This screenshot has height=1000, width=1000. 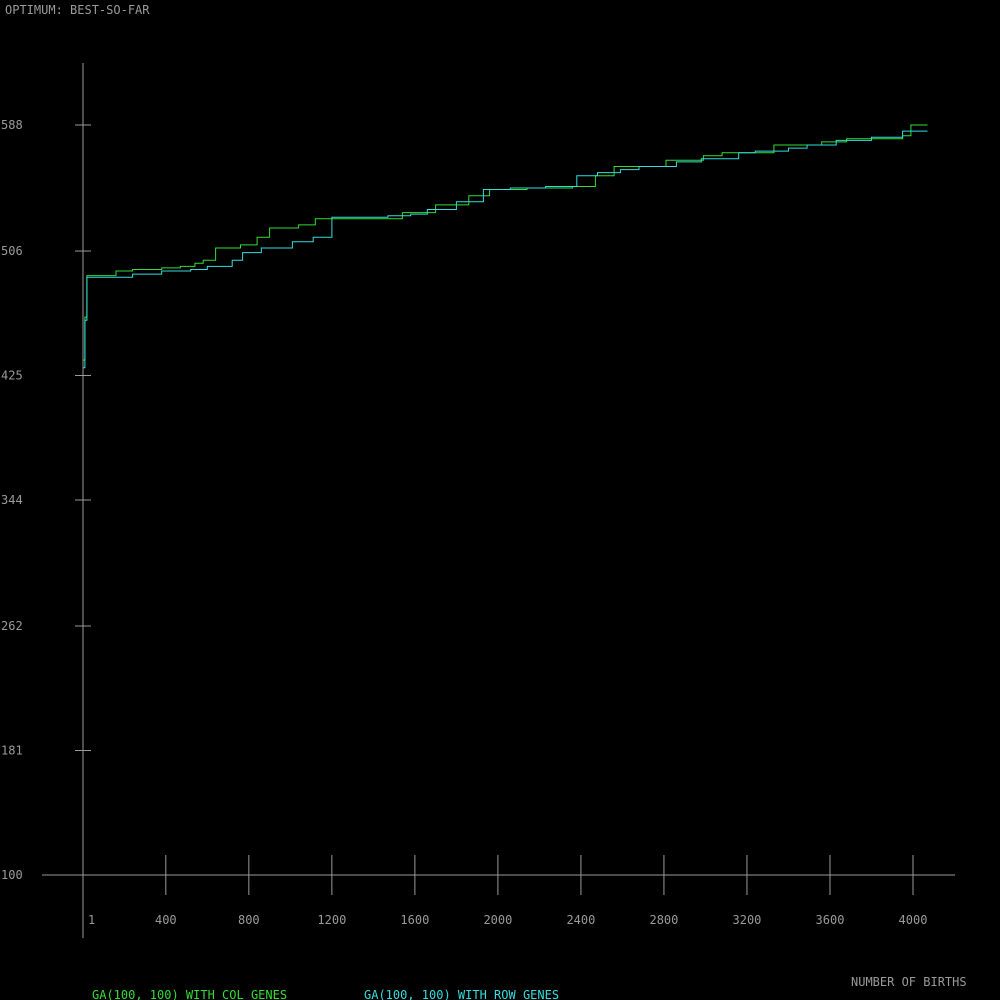 What do you see at coordinates (12, 500) in the screenshot?
I see `y-tick-label: 344` at bounding box center [12, 500].